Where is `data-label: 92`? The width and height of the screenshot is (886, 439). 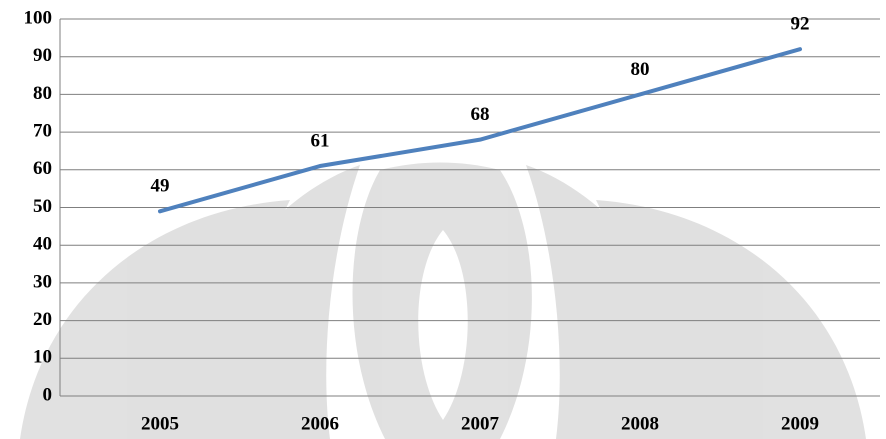
data-label: 92 is located at coordinates (800, 24).